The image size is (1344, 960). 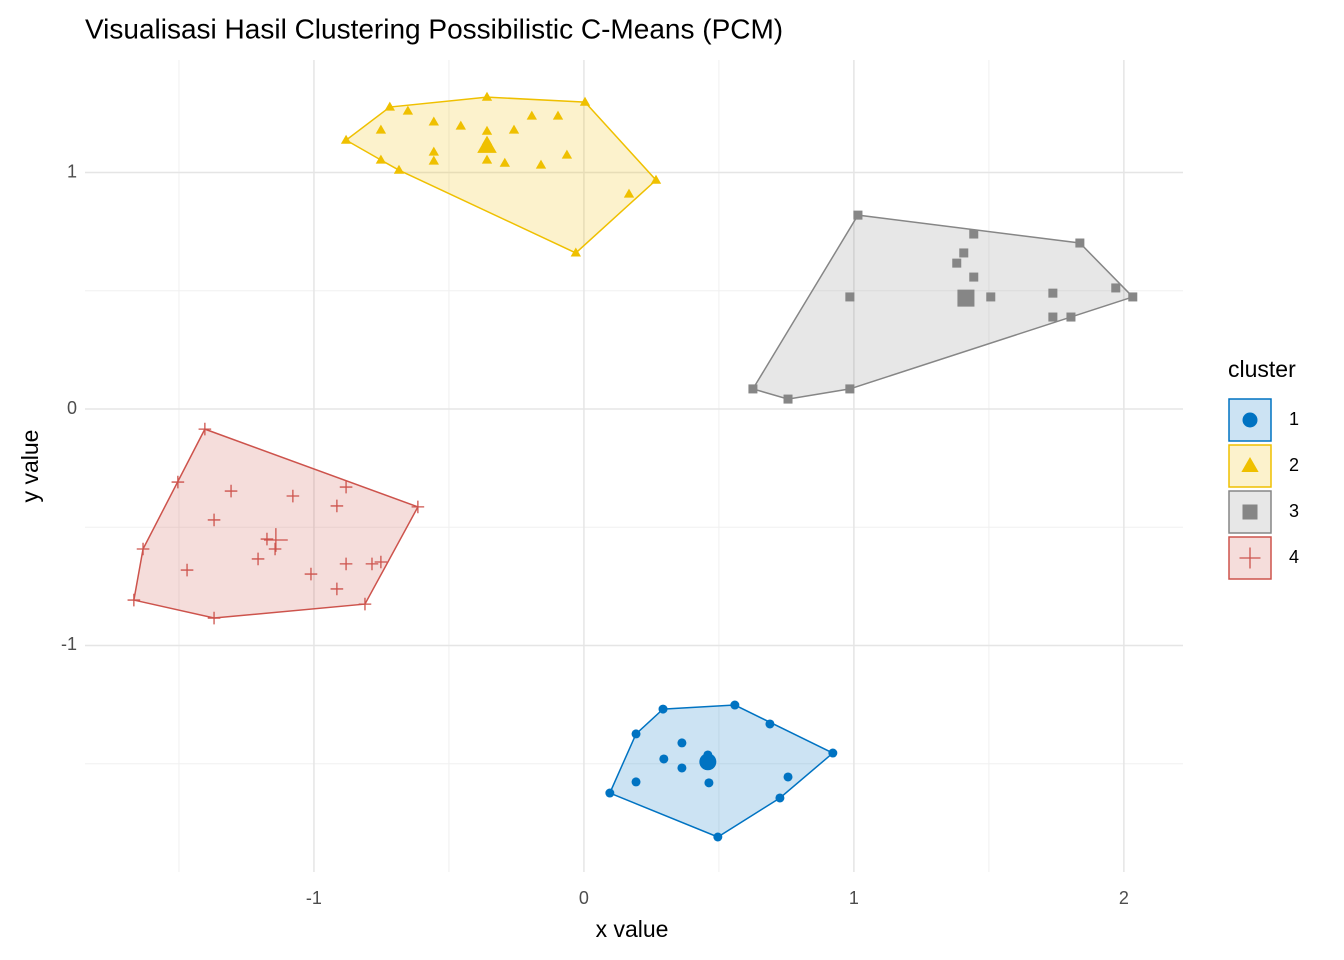 I want to click on x-tick-label: 2, so click(x=1124, y=898).